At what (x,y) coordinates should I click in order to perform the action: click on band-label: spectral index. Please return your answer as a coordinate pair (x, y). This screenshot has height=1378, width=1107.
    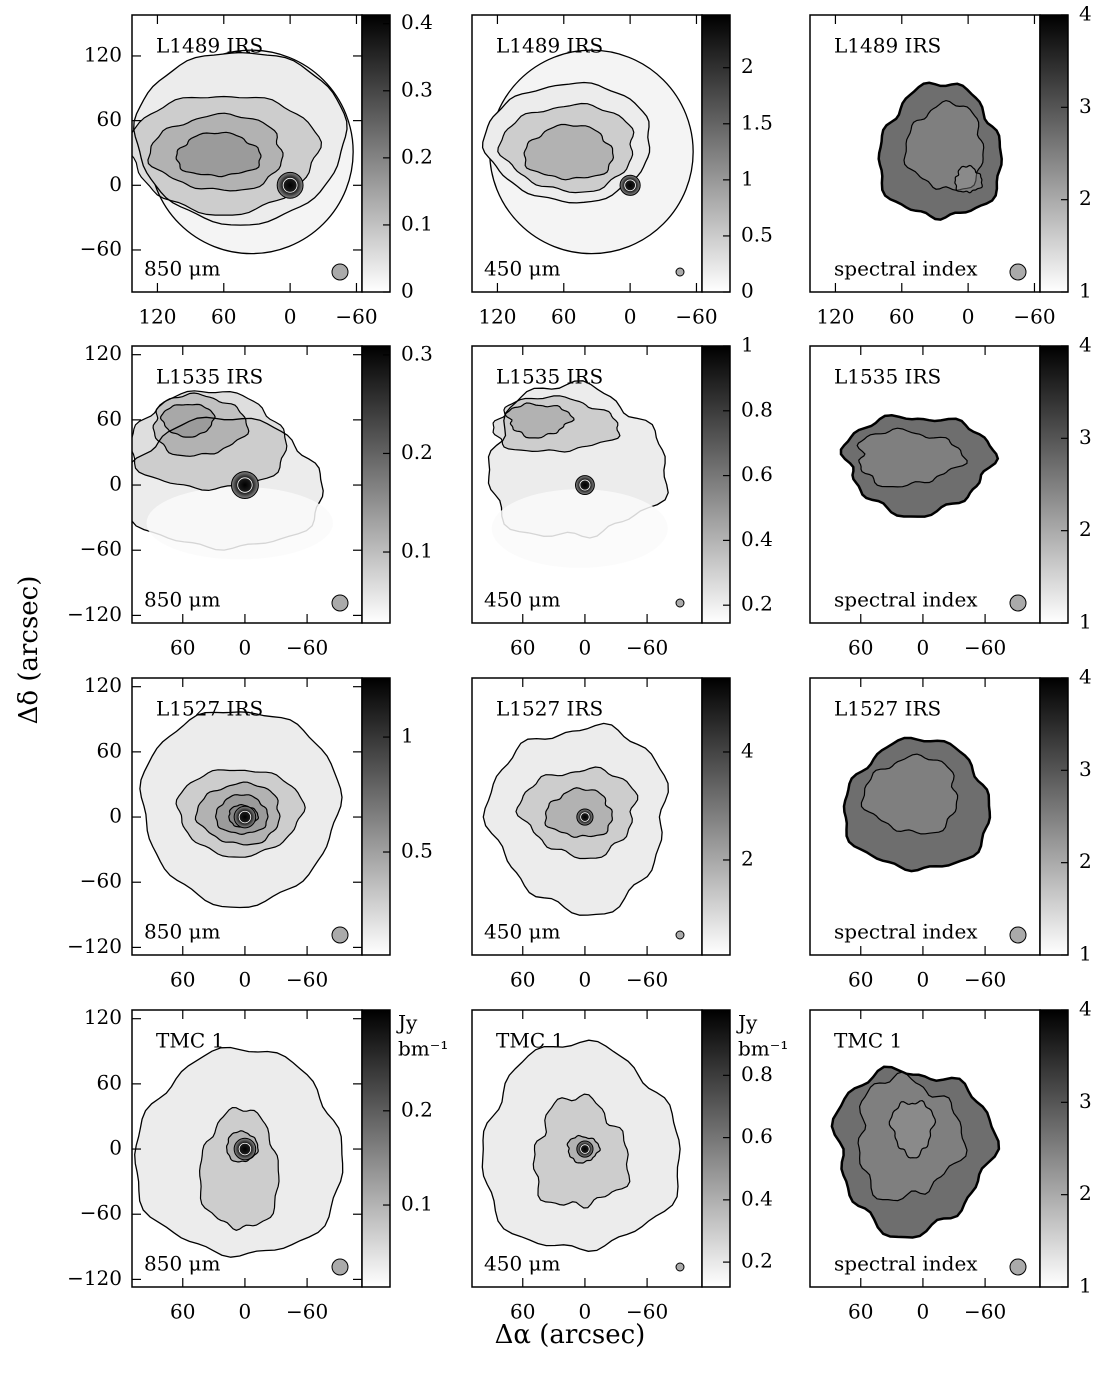
    Looking at the image, I should click on (906, 269).